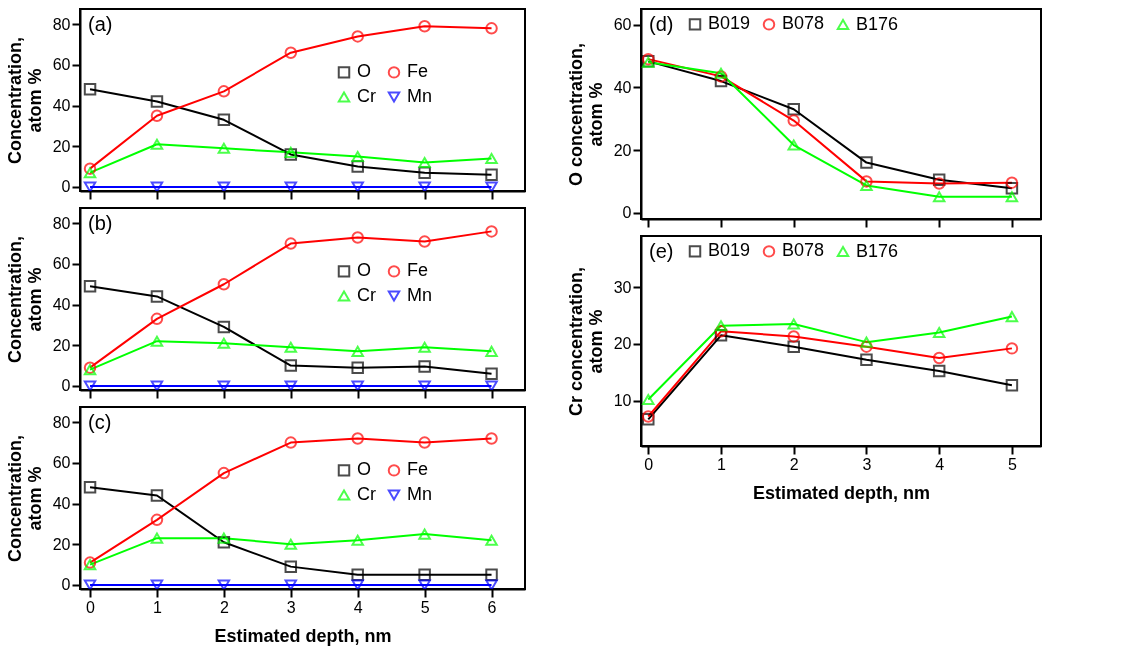 Image resolution: width=1144 pixels, height=664 pixels. What do you see at coordinates (585, 114) in the screenshot?
I see `y-axis-title: O concentration, atom %` at bounding box center [585, 114].